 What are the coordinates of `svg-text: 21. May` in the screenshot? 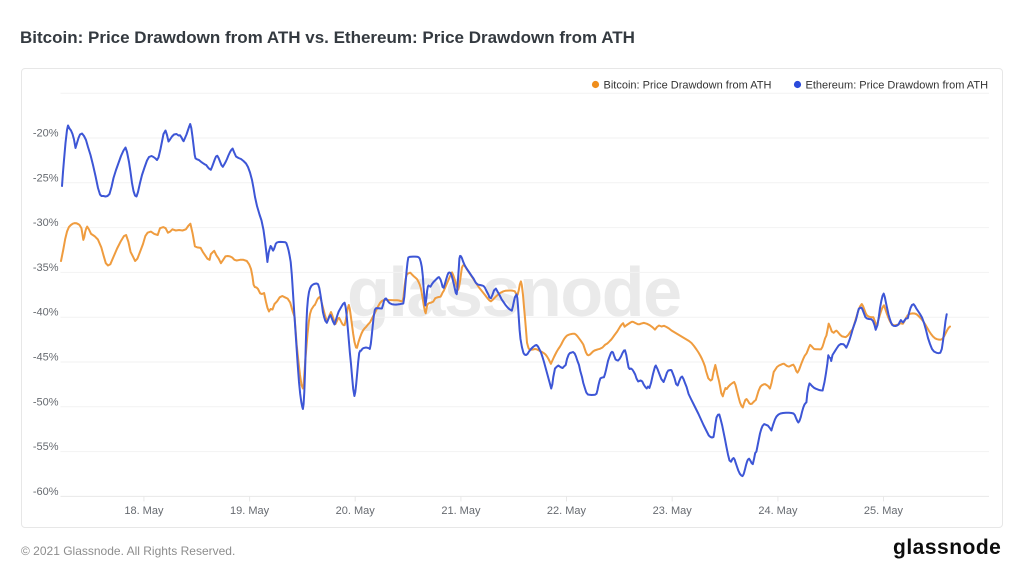 It's located at (461, 511).